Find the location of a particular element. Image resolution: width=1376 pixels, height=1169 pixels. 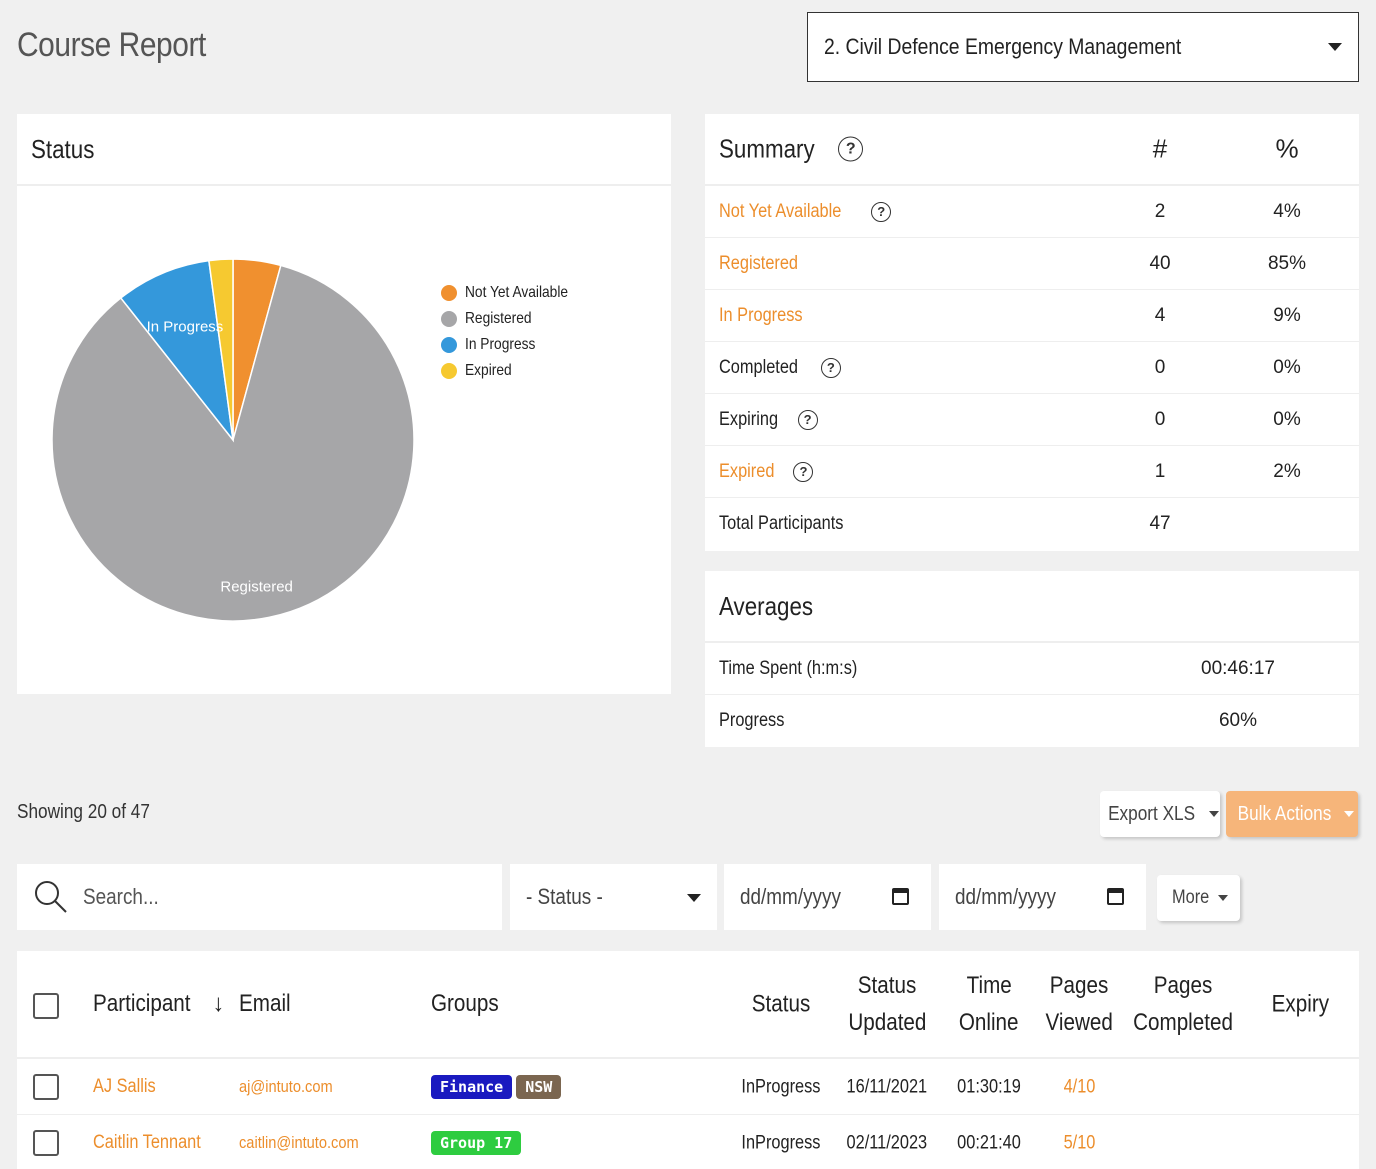

pie-slice-label: Registered is located at coordinates (256, 587).